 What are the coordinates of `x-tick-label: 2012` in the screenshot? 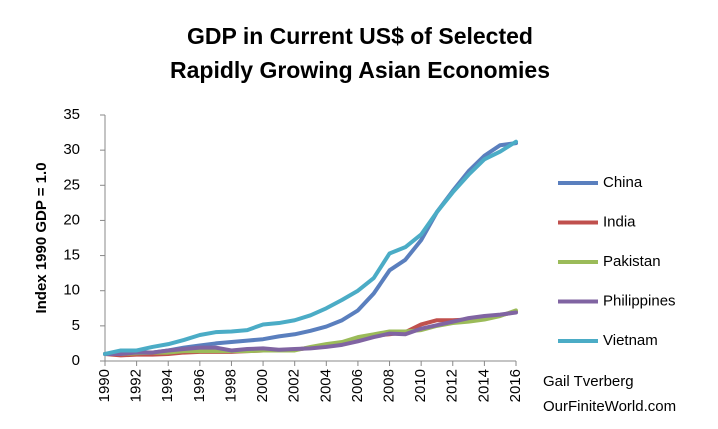 It's located at (452, 385).